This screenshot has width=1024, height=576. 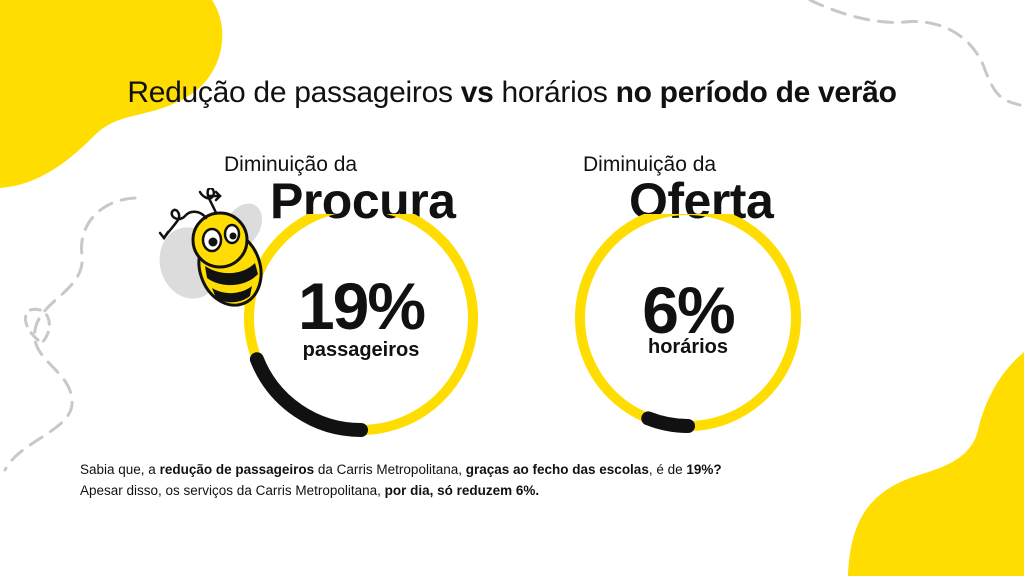 I want to click on oferta-ring-progress, so click(x=668, y=422).